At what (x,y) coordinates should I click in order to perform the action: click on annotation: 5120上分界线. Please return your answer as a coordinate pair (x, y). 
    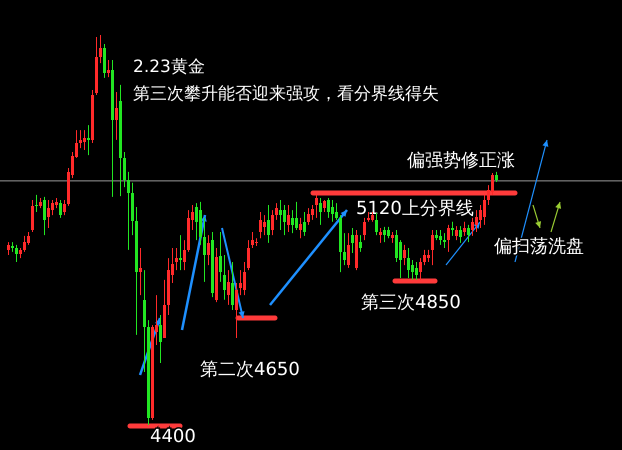
    Looking at the image, I should click on (415, 208).